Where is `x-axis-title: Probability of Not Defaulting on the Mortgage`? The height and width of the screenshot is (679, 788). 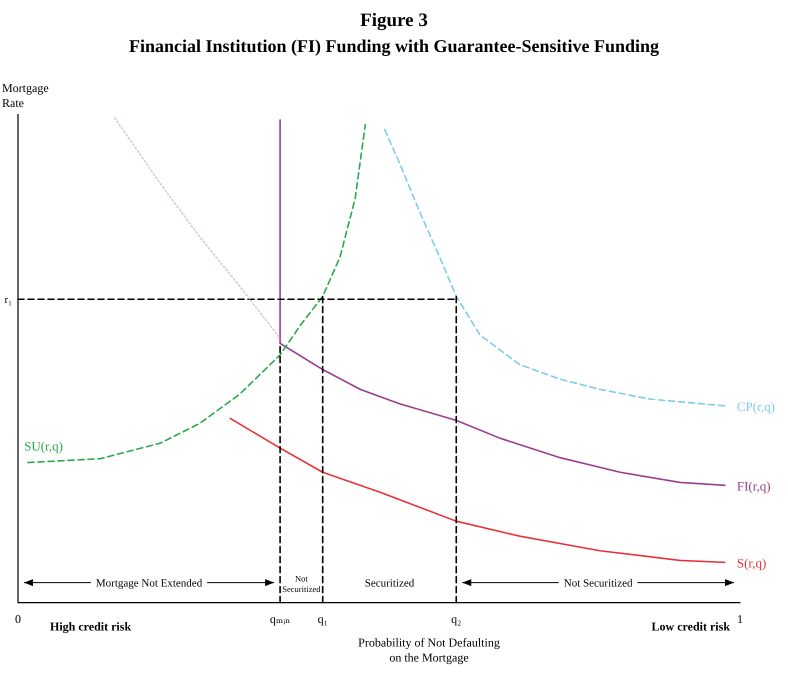 x-axis-title: Probability of Not Defaulting on the Mortgage is located at coordinates (429, 650).